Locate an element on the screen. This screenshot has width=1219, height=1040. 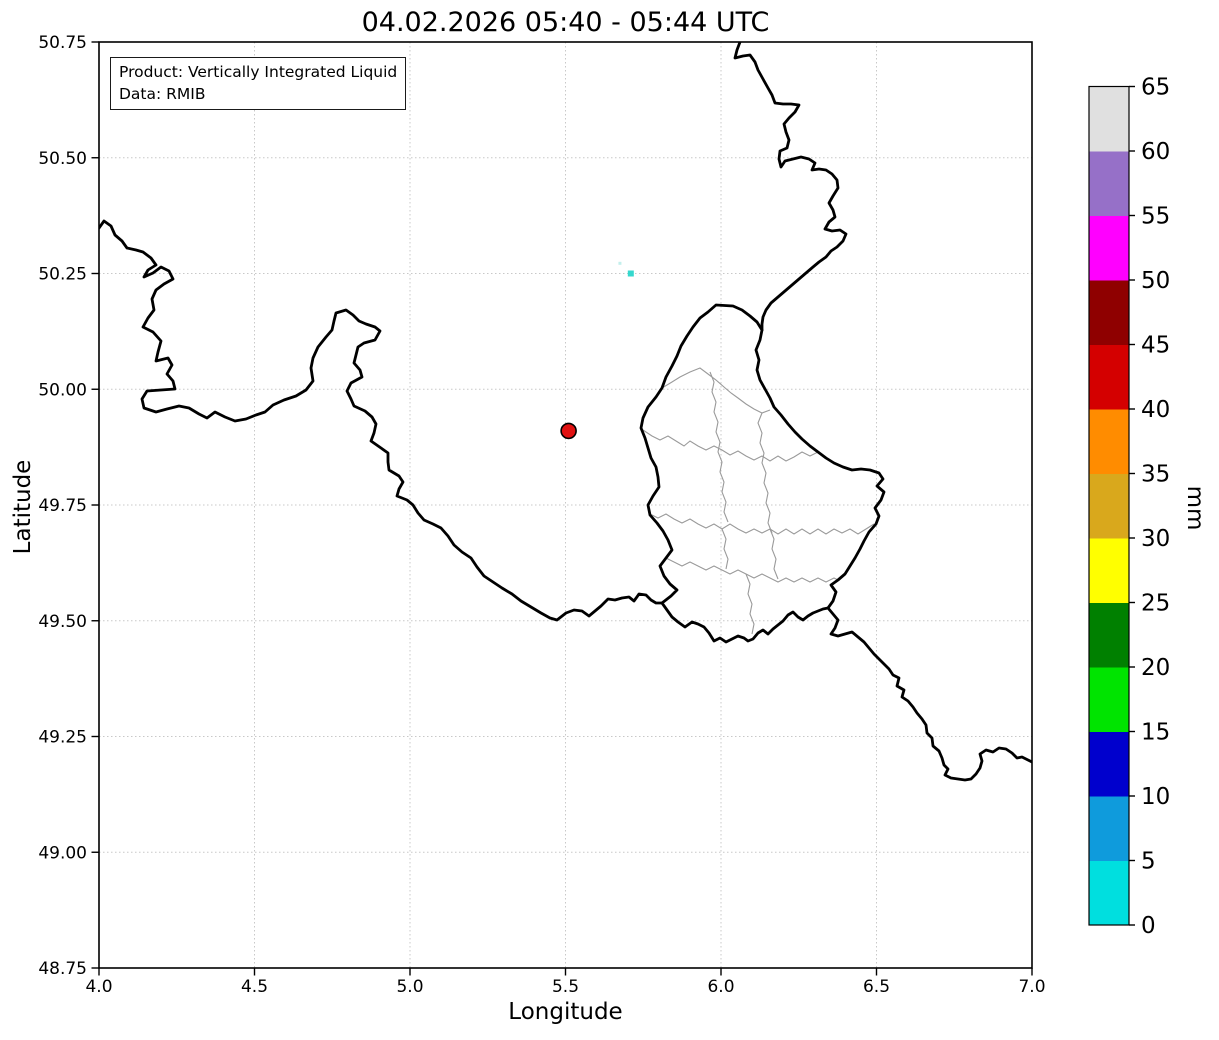
colorbar-tick-label: 65 is located at coordinates (1155, 88).